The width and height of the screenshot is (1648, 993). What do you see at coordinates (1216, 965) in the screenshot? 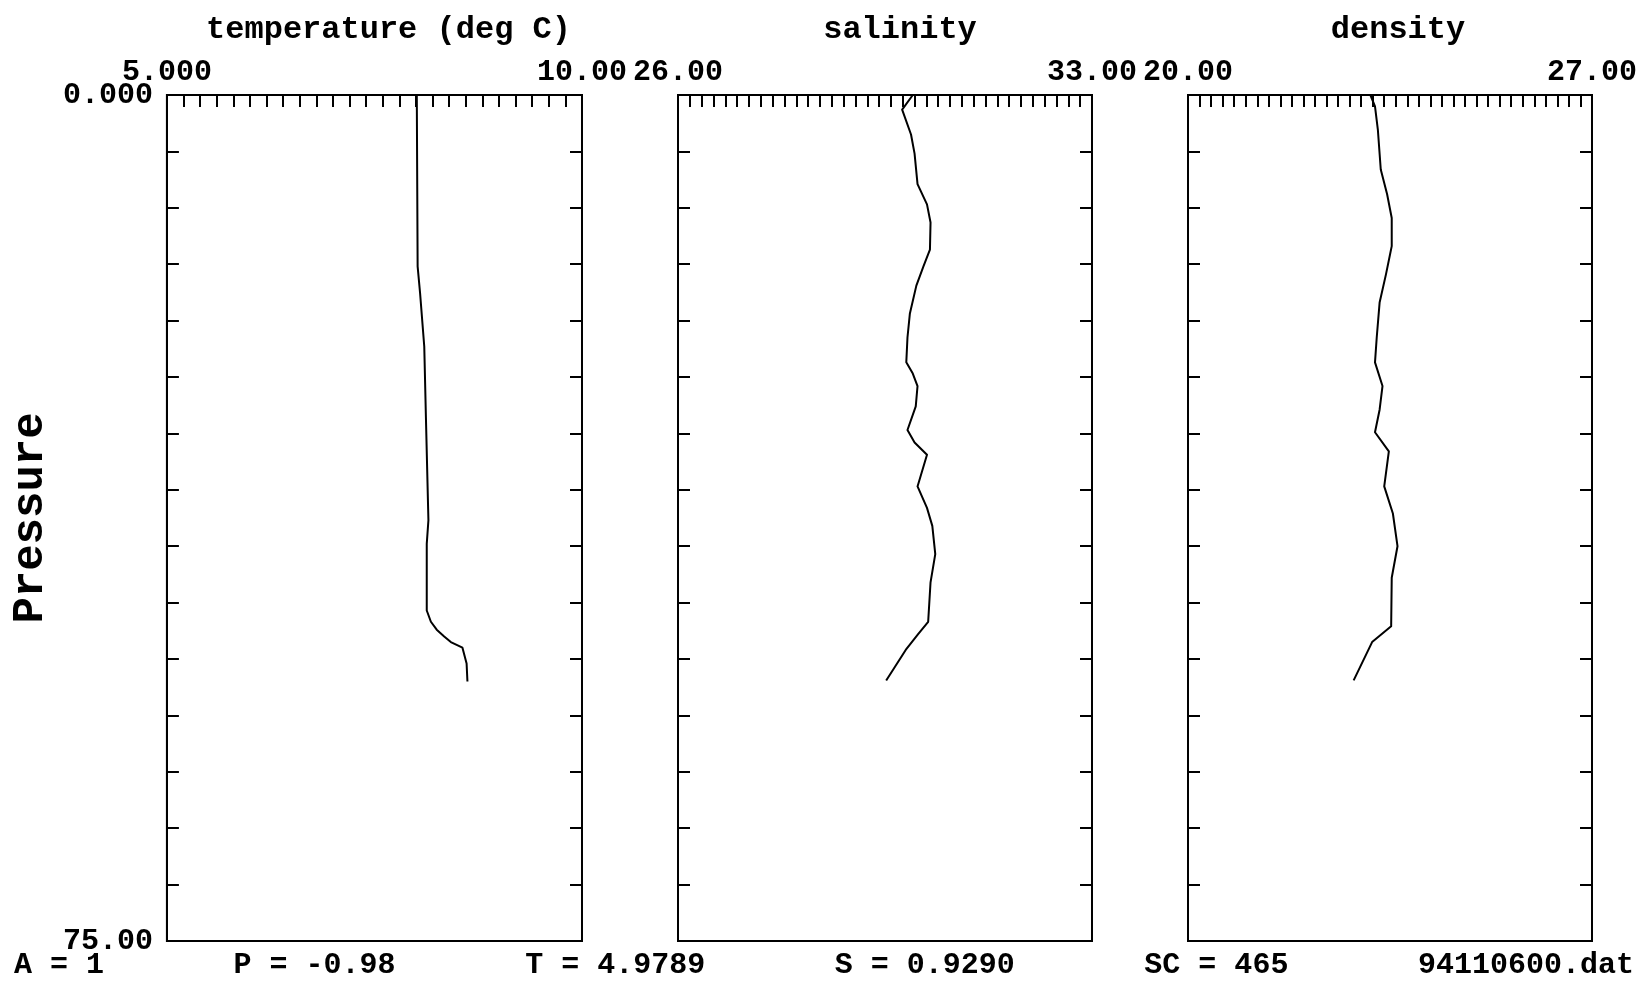
I see `text: SC = 465` at bounding box center [1216, 965].